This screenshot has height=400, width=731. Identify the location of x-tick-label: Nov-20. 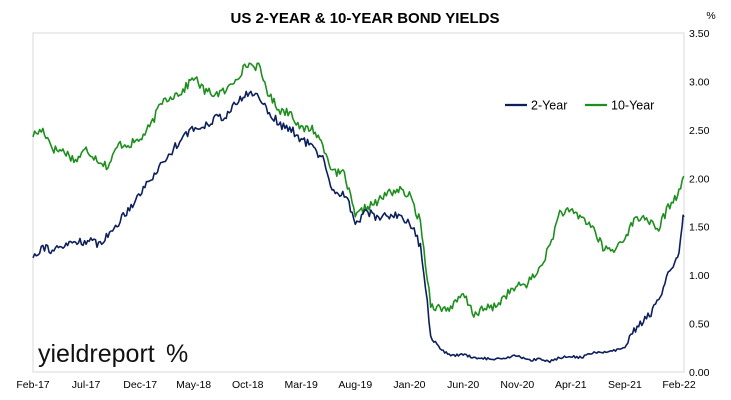
(517, 385).